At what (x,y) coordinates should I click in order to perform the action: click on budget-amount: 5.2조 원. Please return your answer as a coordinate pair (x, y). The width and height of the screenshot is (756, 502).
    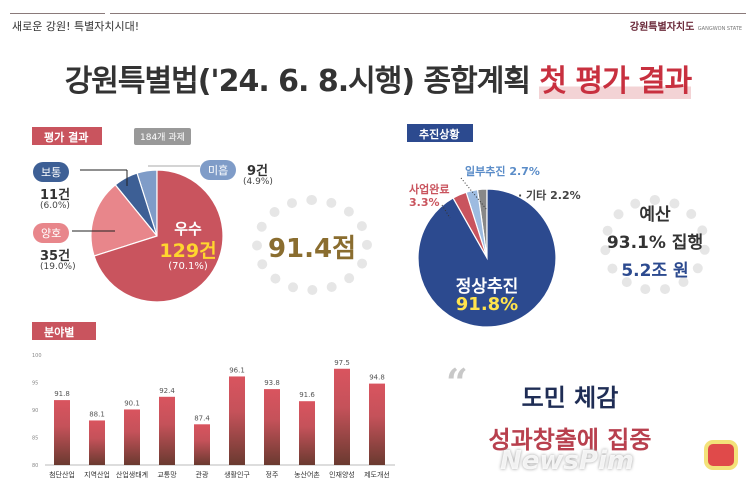
    Looking at the image, I should click on (655, 271).